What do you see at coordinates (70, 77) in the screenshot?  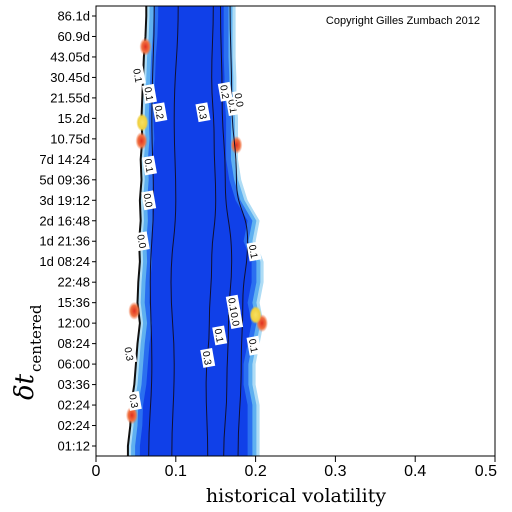 I see `y-tick-label: 30.45d` at bounding box center [70, 77].